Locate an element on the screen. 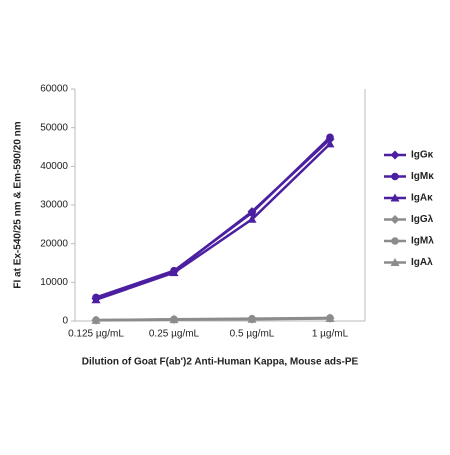 Image resolution: width=450 pixels, height=455 pixels. legend-label: IgMλ is located at coordinates (422, 241).